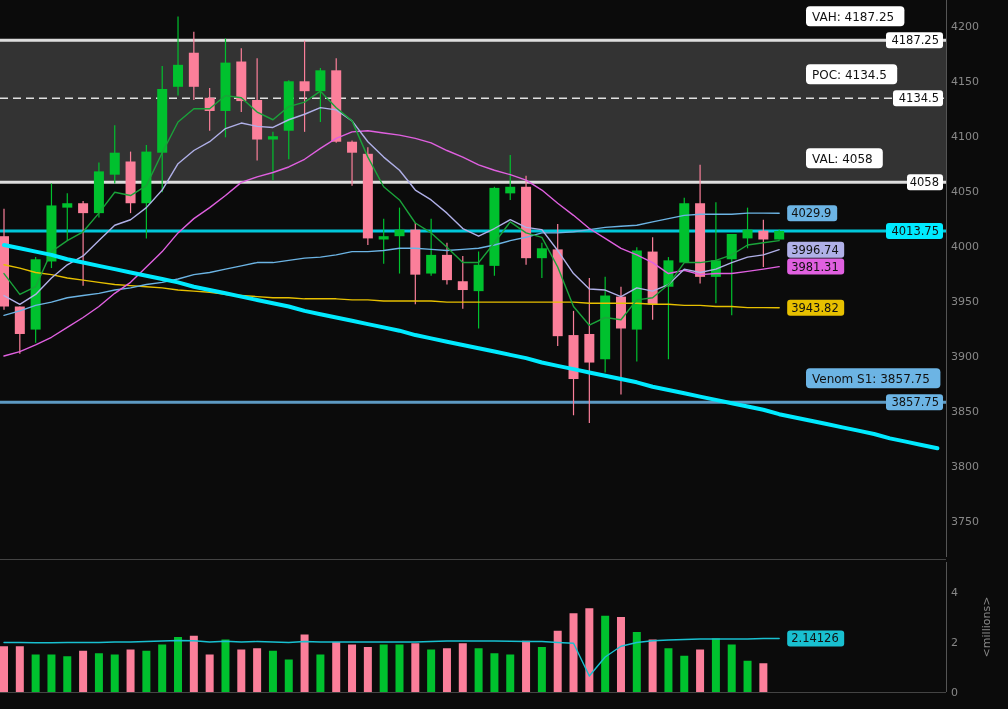  What do you see at coordinates (924, 182) in the screenshot?
I see `annotation: 4058` at bounding box center [924, 182].